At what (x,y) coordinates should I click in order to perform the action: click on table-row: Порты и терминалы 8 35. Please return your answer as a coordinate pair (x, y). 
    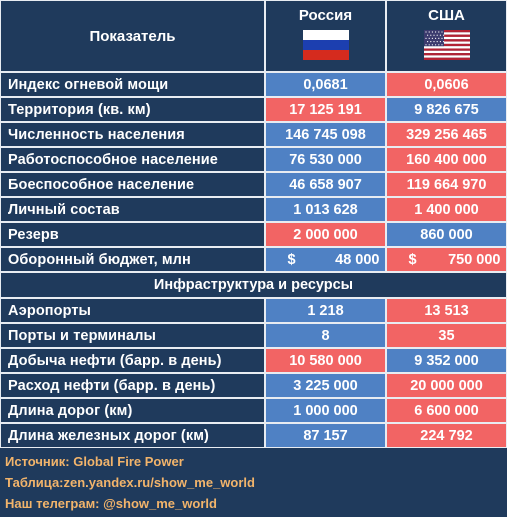
    Looking at the image, I should click on (253, 335).